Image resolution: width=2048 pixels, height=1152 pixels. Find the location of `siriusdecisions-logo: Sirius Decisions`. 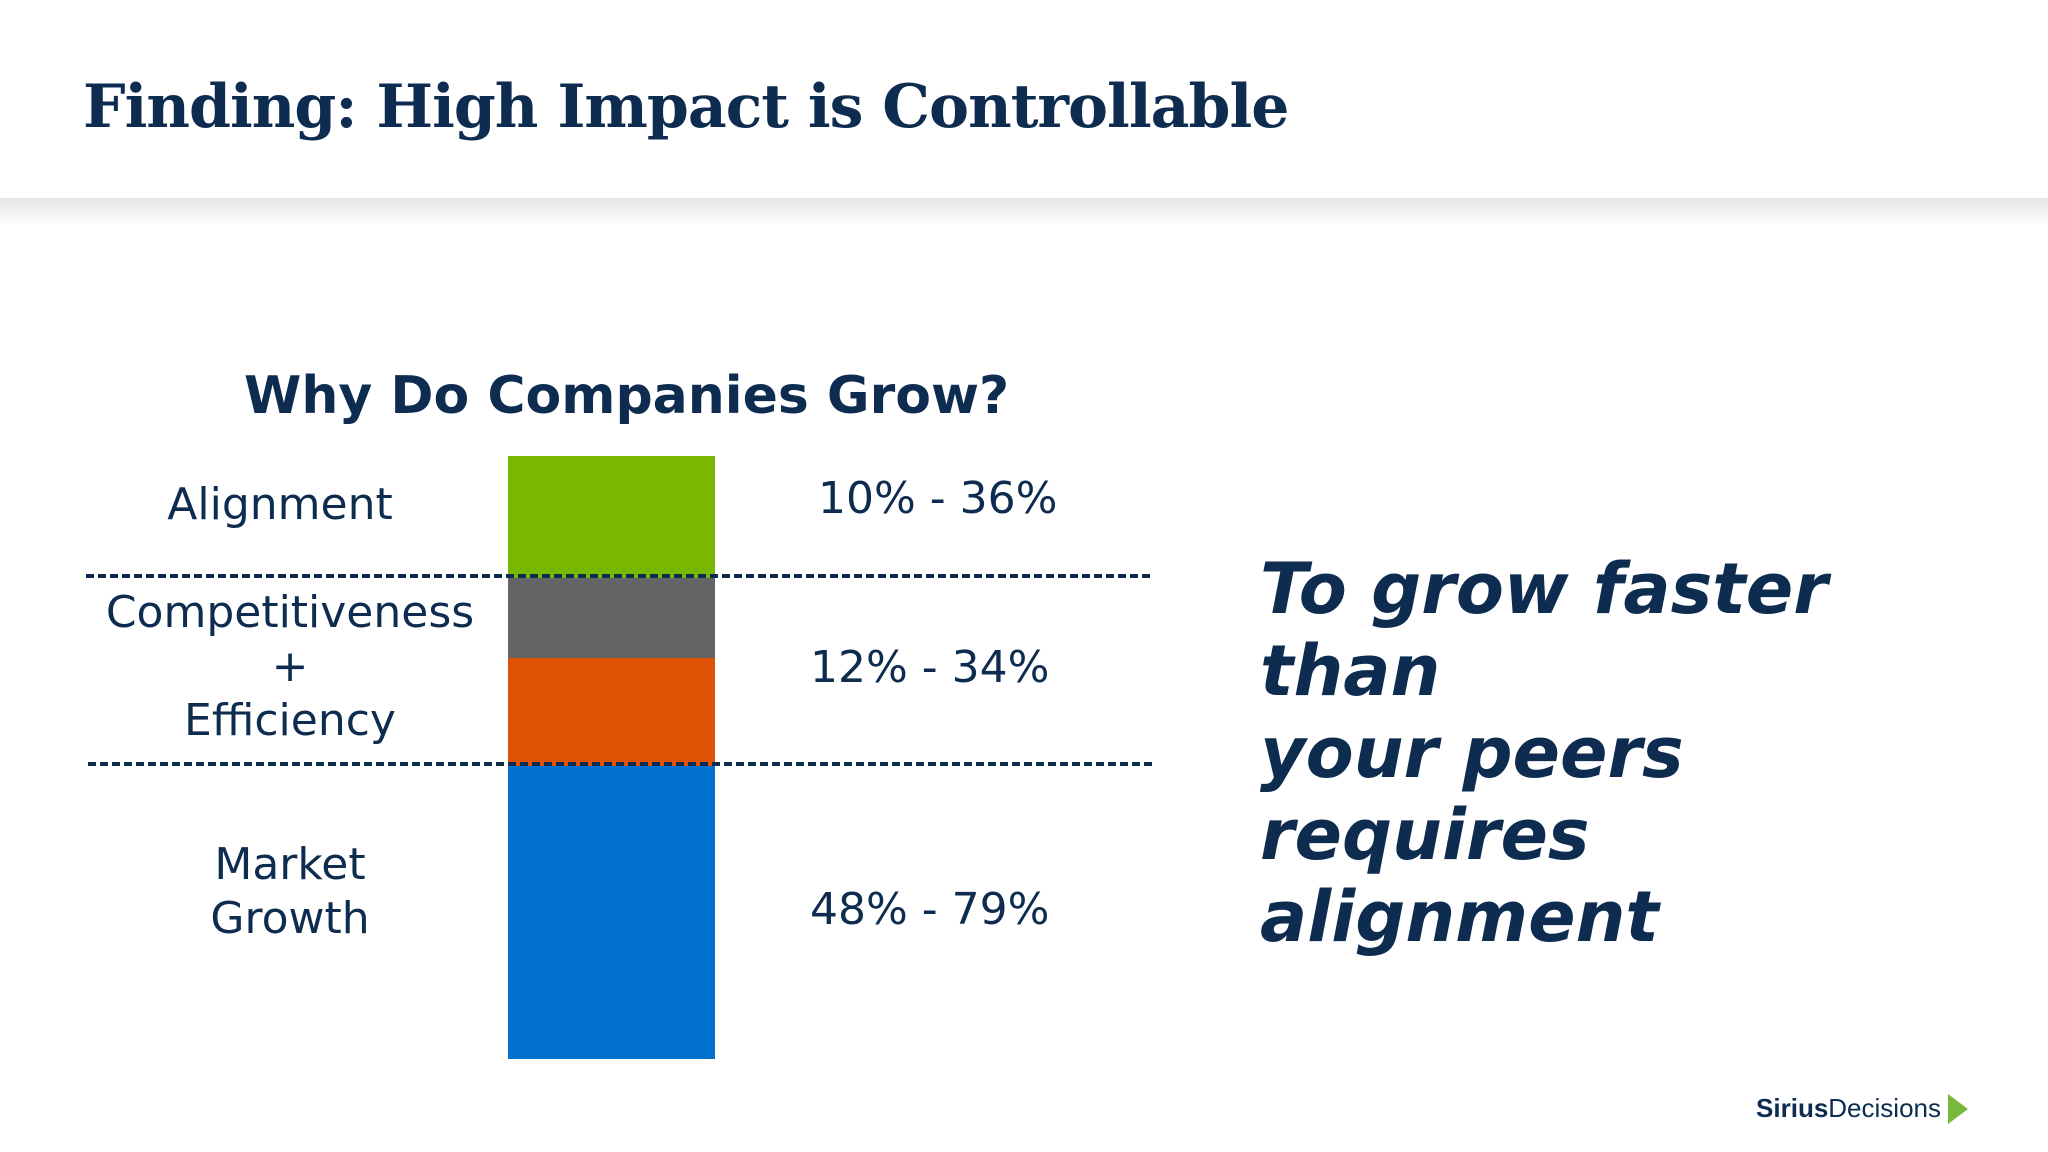

siriusdecisions-logo: Sirius Decisions is located at coordinates (1862, 1108).